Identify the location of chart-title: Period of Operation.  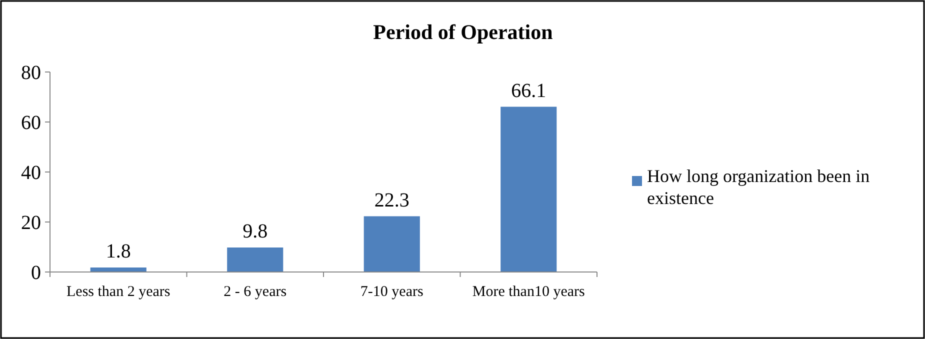
(463, 32).